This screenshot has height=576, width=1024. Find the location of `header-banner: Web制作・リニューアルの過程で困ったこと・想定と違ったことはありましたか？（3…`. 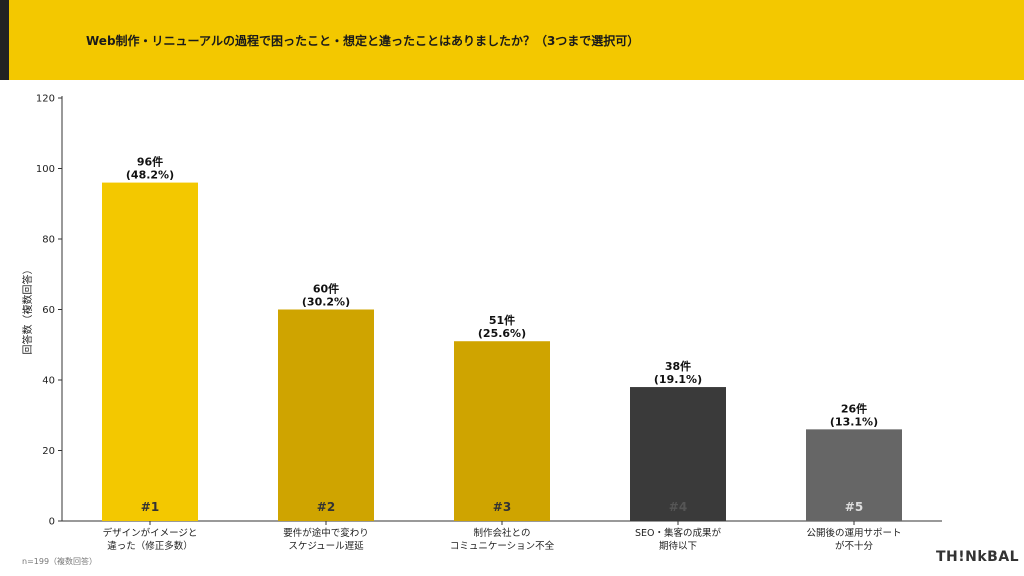

header-banner: Web制作・リニューアルの過程で困ったこと・想定と違ったことはありましたか？（3… is located at coordinates (512, 40).